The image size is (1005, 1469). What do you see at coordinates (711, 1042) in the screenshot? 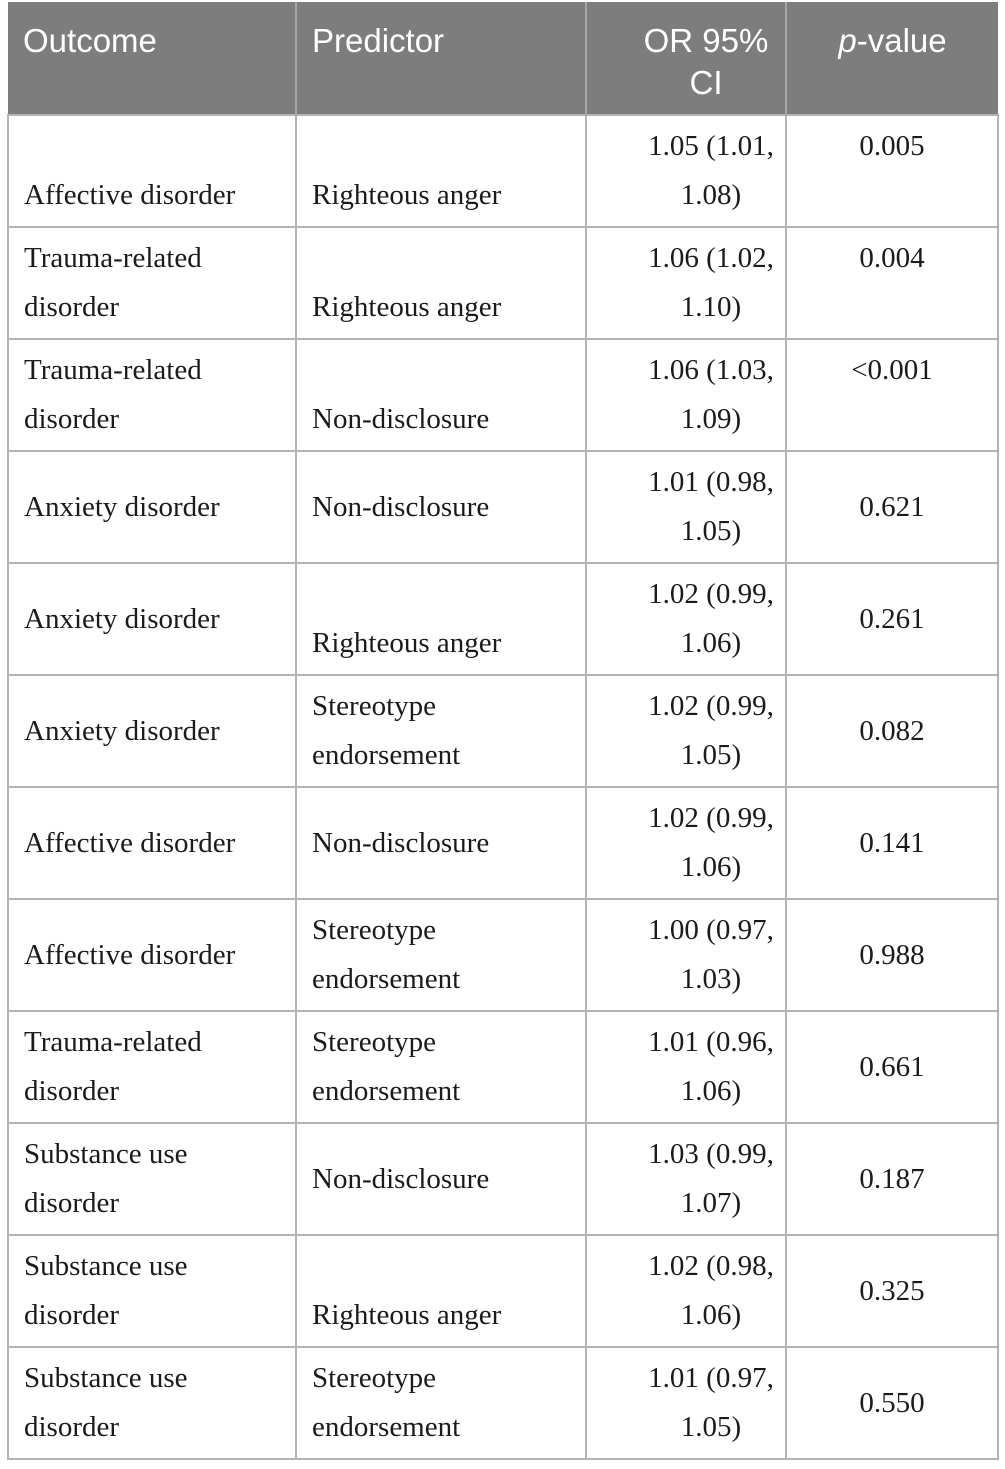
I see `cell-text-line: 1.01 (0.96,` at bounding box center [711, 1042].